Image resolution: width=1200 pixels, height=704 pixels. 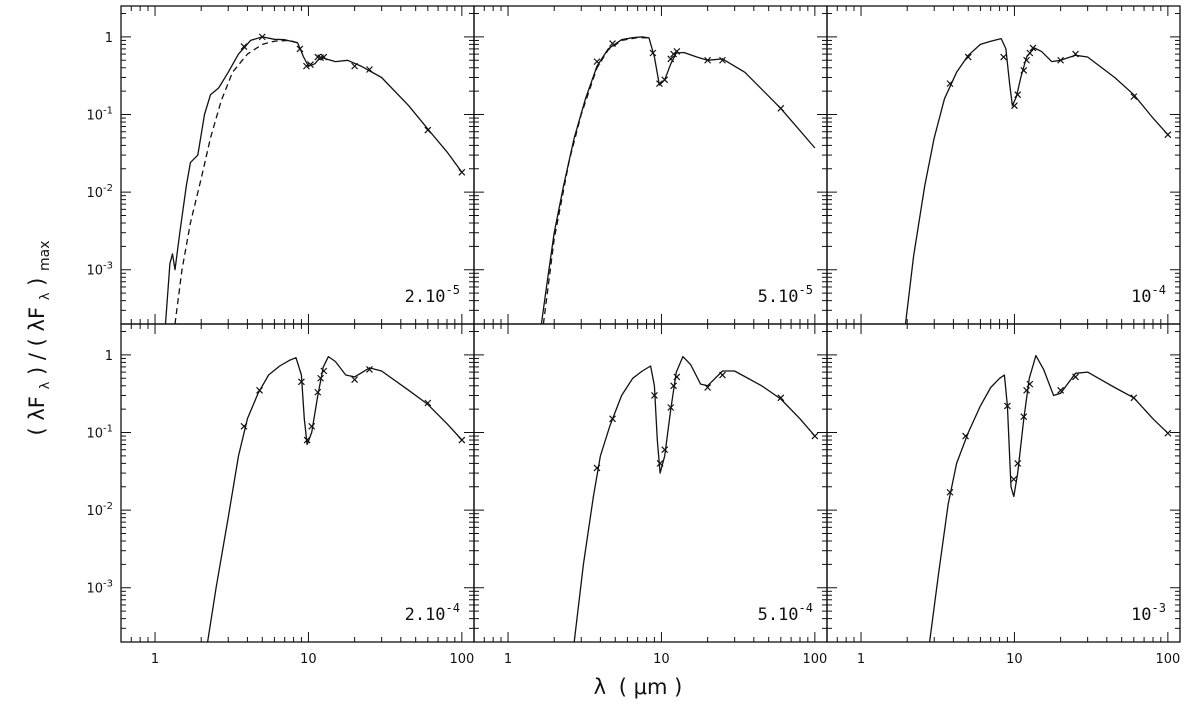 I want to click on panel-label: 5.10-5, so click(x=785, y=295).